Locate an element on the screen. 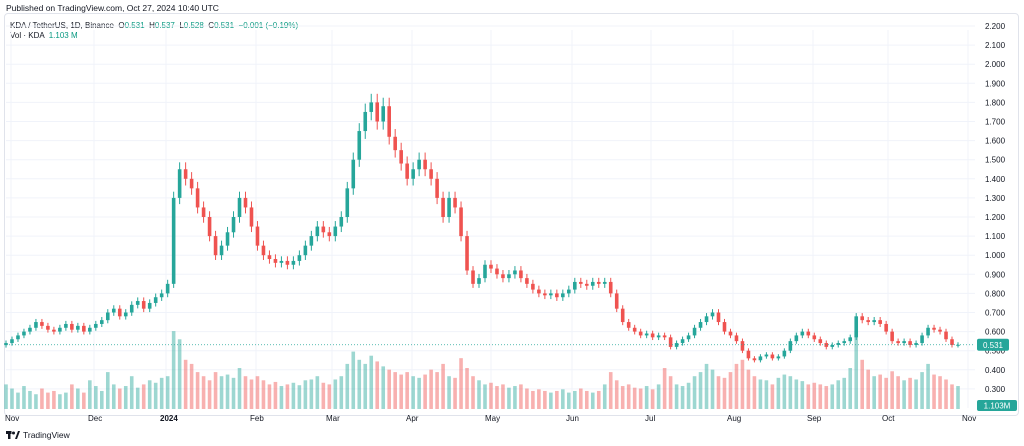  time-tick-label: Jun is located at coordinates (572, 418).